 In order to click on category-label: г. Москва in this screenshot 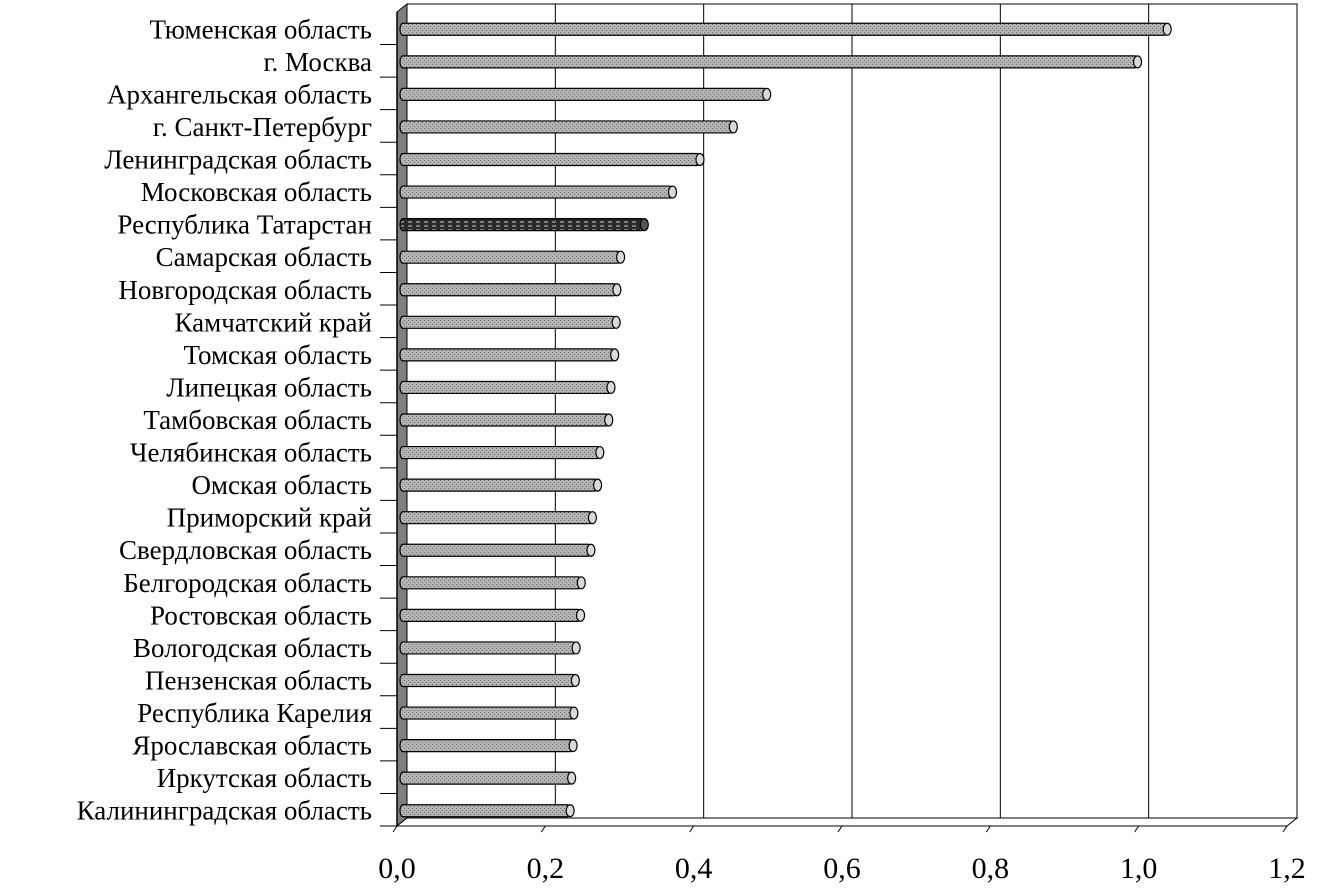, I will do `click(317, 62)`.